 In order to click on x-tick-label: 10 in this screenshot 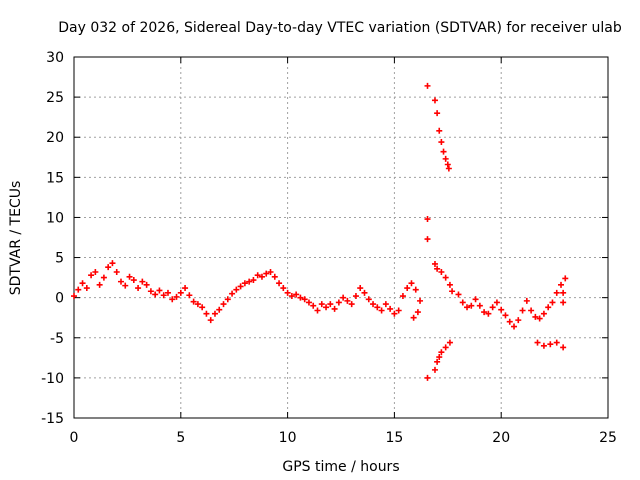, I will do `click(288, 438)`.